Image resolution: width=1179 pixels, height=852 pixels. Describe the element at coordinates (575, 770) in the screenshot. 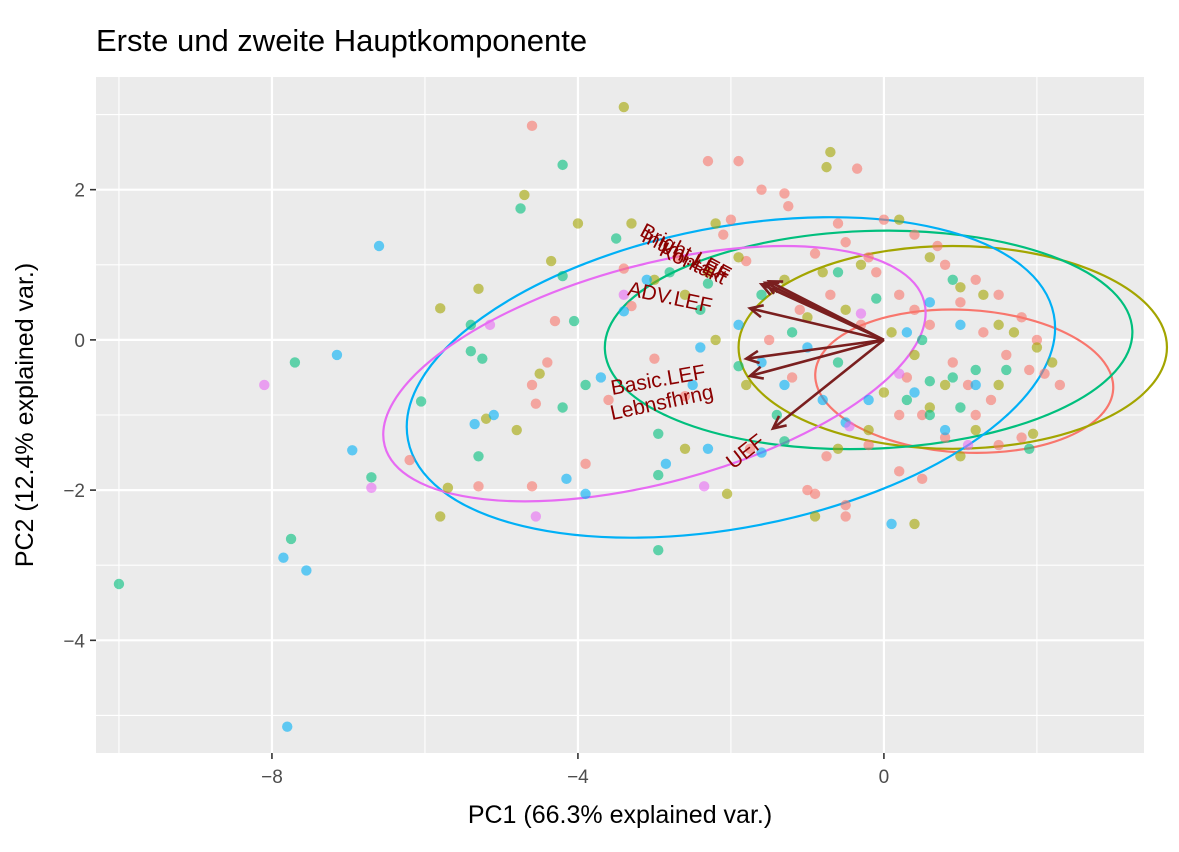

I see `x-axis-ticks: −8 −4 0` at that location.